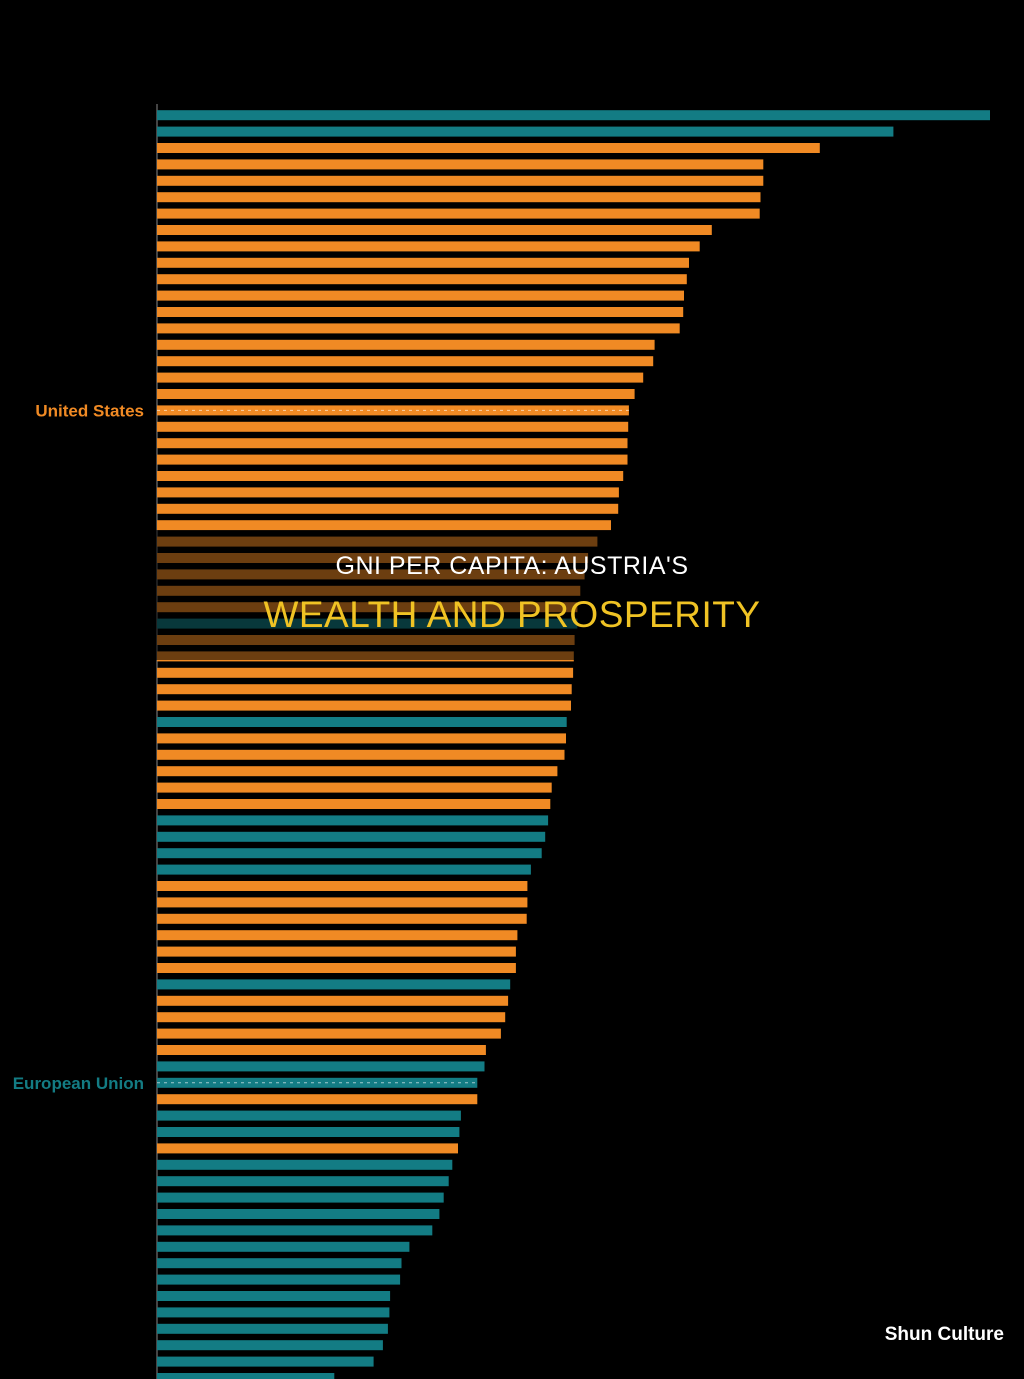  What do you see at coordinates (83, 1034) in the screenshot?
I see `category-label: South Carolina` at bounding box center [83, 1034].